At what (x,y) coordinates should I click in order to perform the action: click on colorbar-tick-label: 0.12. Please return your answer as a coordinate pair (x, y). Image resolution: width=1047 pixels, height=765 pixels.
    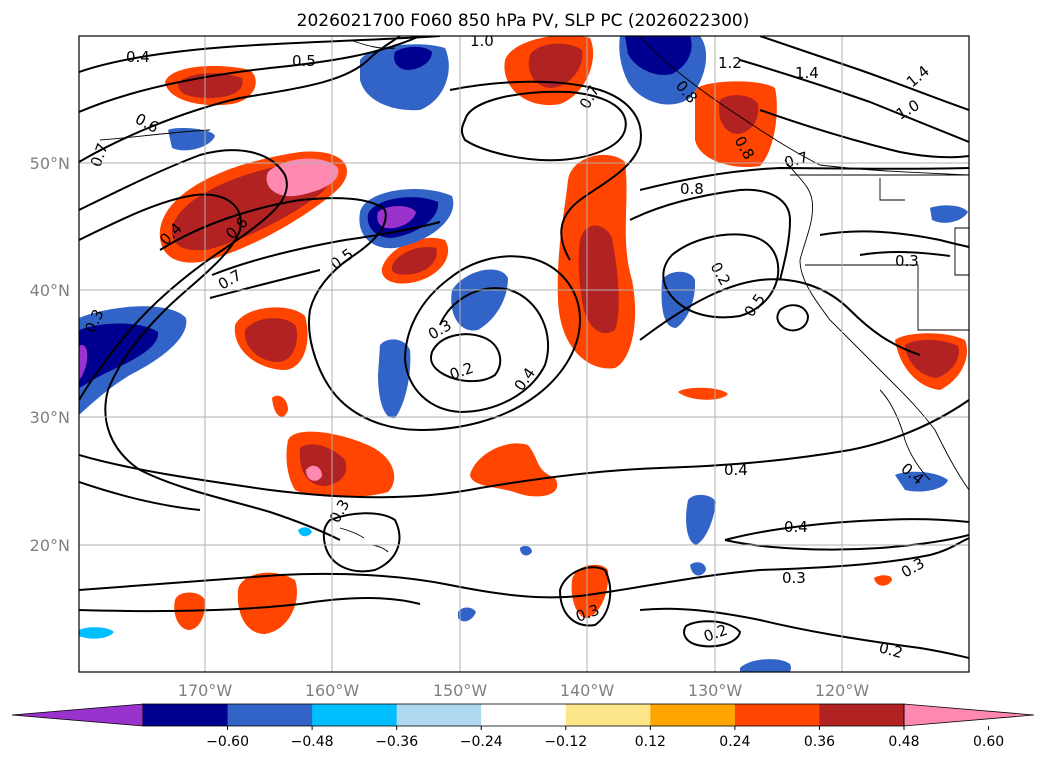
    Looking at the image, I should click on (650, 742).